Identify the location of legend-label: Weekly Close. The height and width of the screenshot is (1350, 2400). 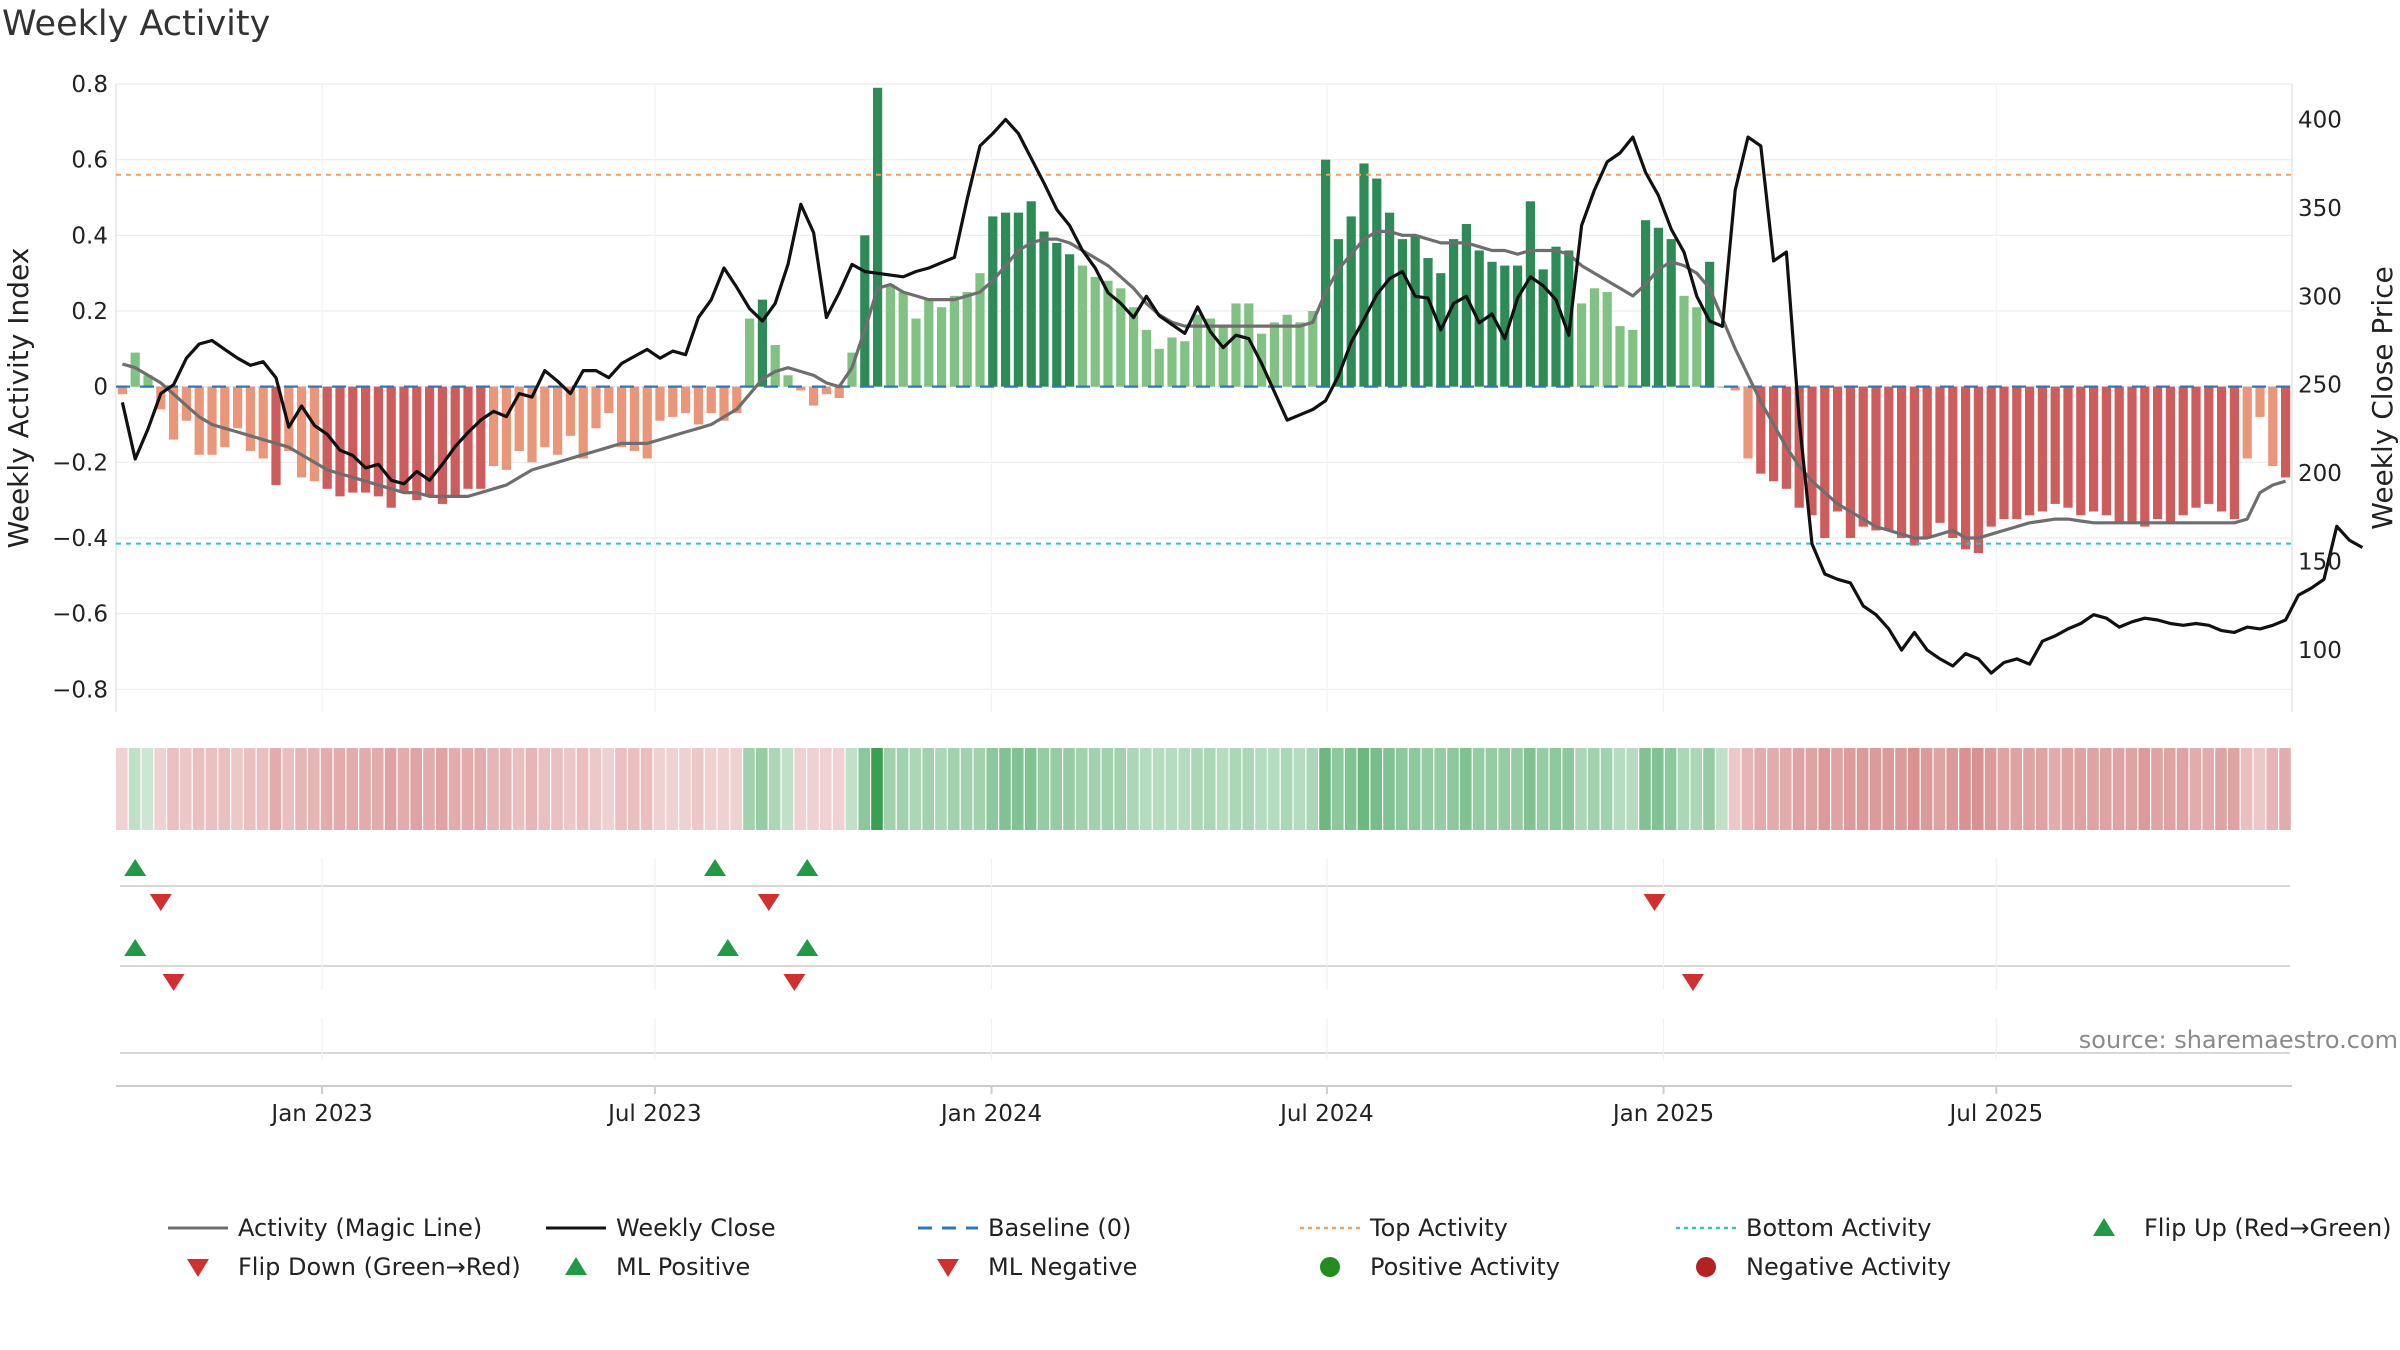
(696, 1228).